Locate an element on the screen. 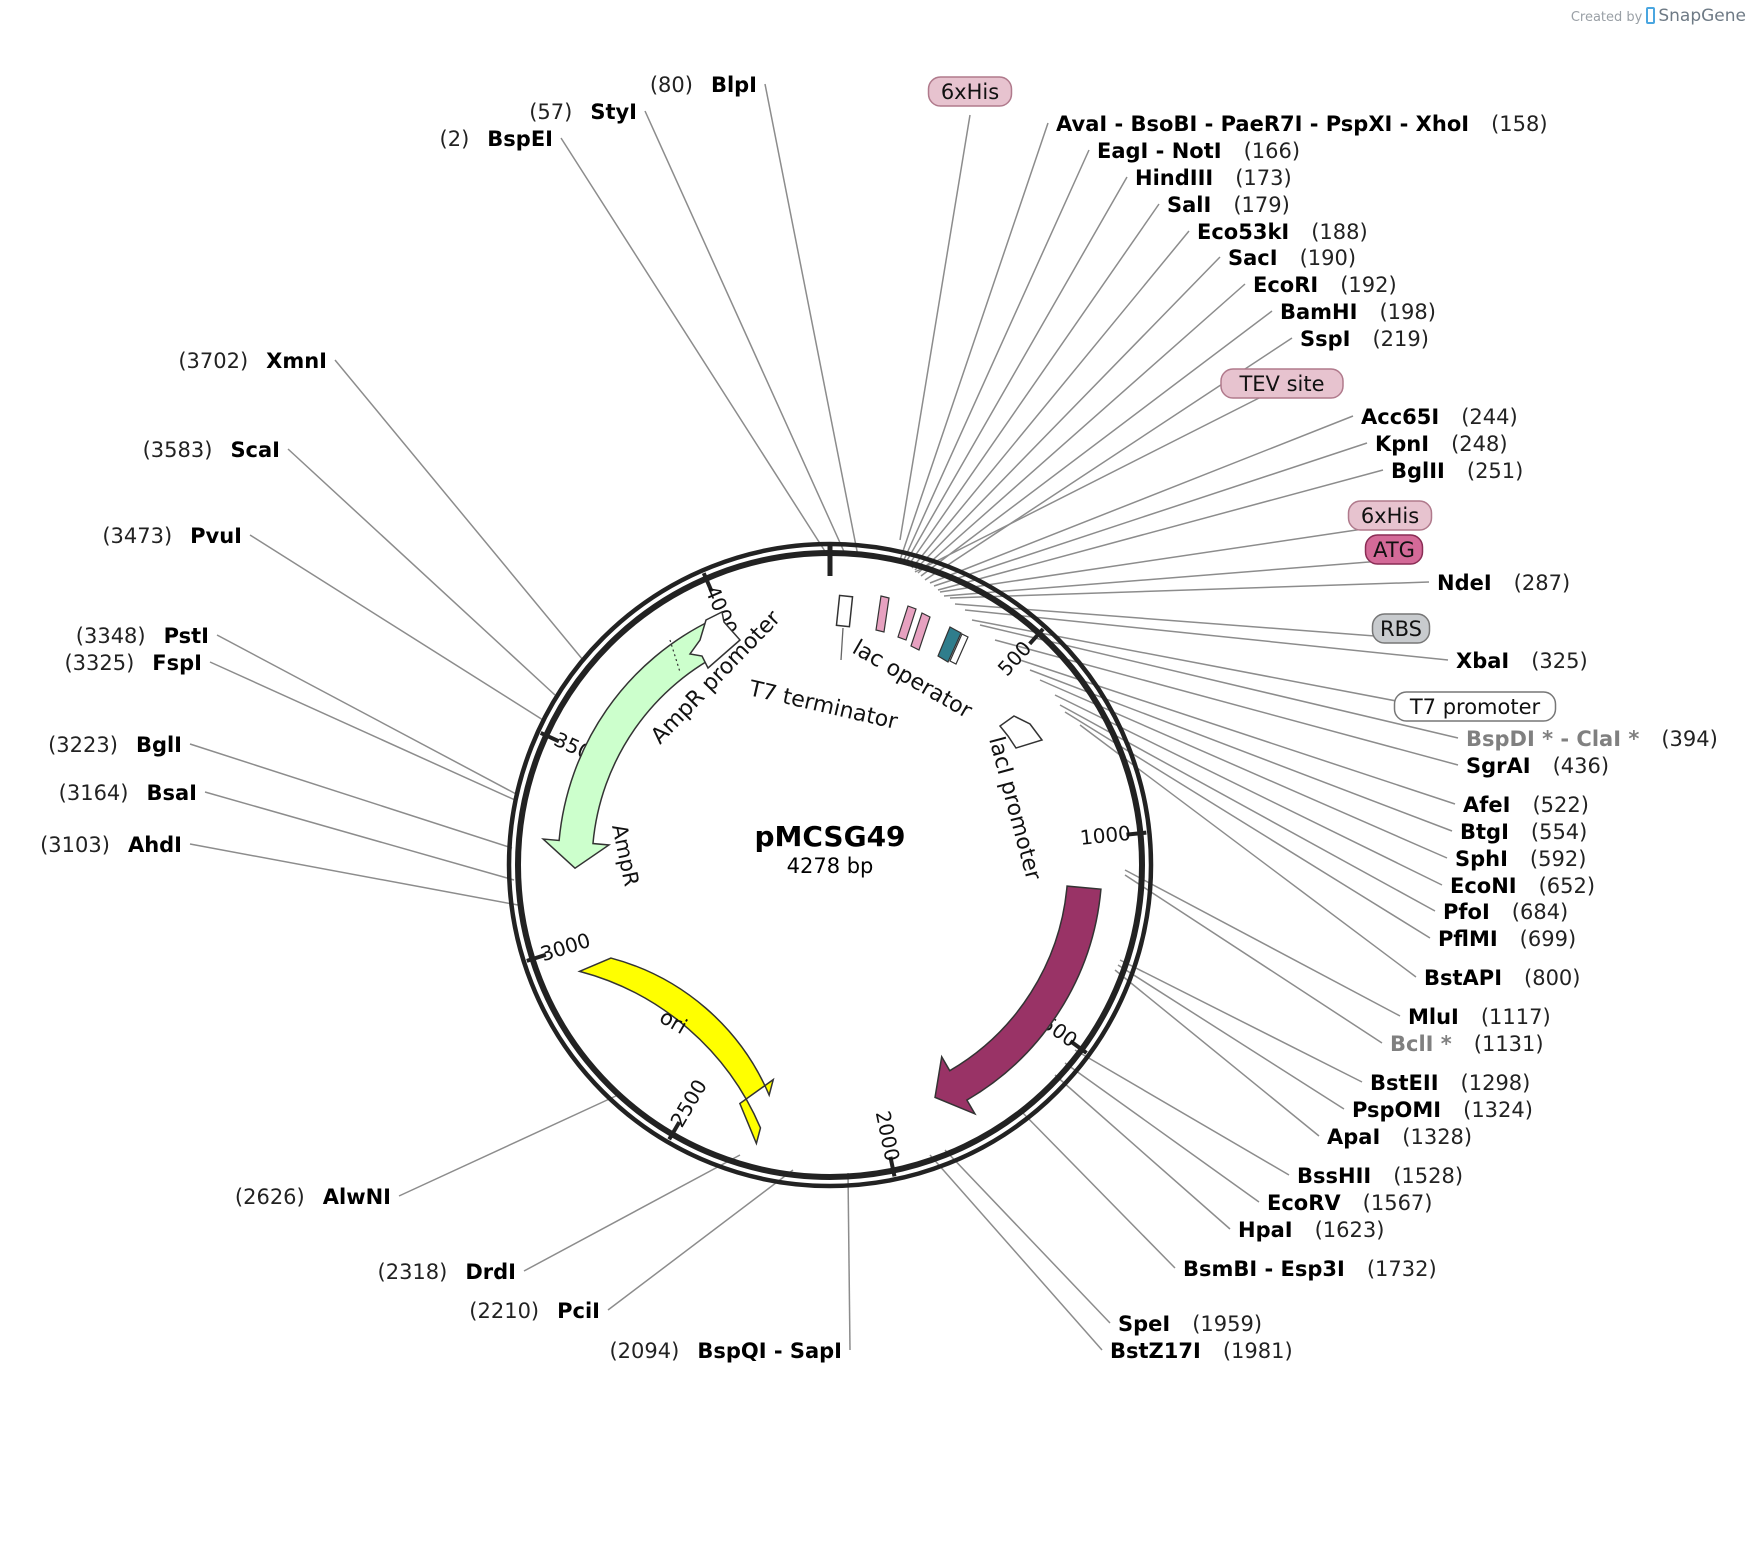 The width and height of the screenshot is (1760, 1560). site-label: PspOMI (1324) is located at coordinates (1442, 1110).